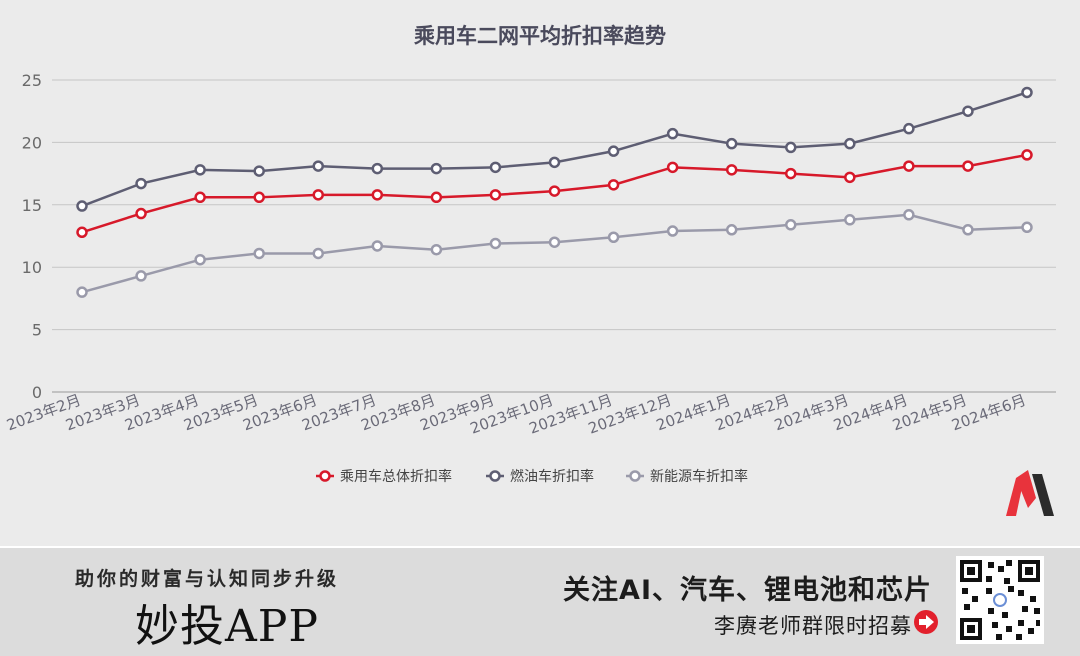  Describe the element at coordinates (32, 267) in the screenshot. I see `y-tick-label: 10` at that location.